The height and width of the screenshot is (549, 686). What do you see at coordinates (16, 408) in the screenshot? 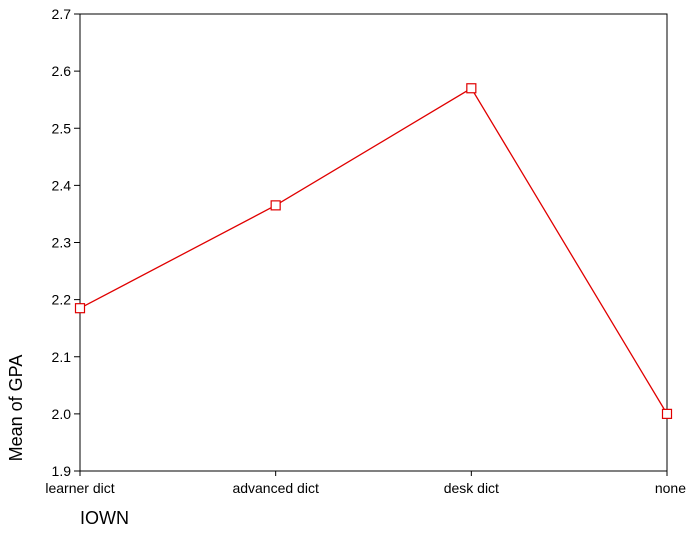
I see `y-axis-label: Mean of GPA` at bounding box center [16, 408].